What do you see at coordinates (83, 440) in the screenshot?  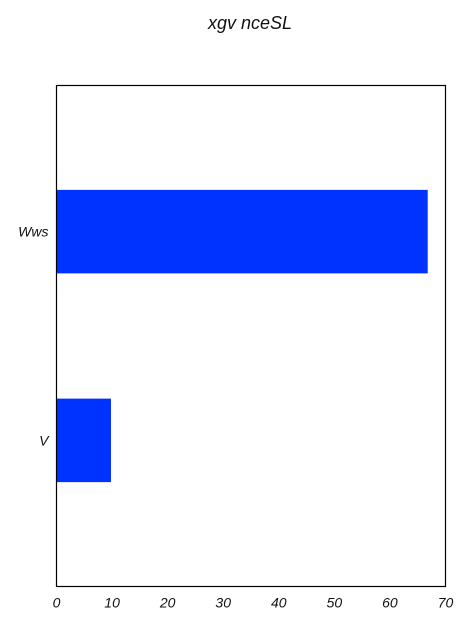 I see `bar-v` at bounding box center [83, 440].